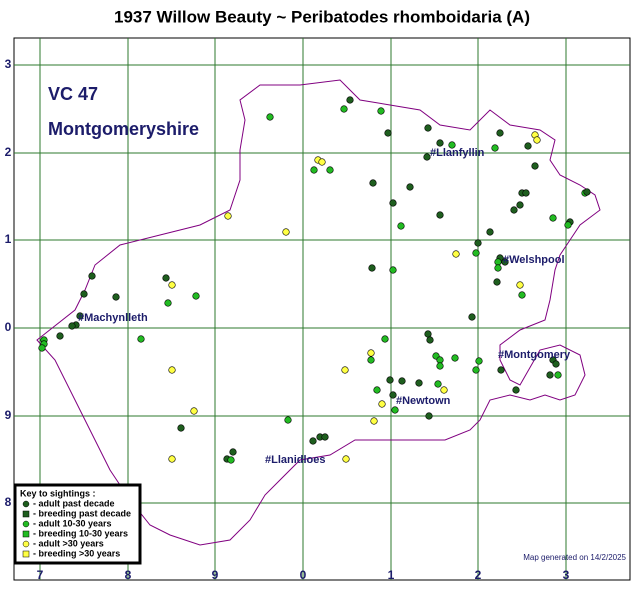 The width and height of the screenshot is (644, 591). Describe the element at coordinates (68, 543) in the screenshot. I see `key-item: - adult >30 years` at that location.